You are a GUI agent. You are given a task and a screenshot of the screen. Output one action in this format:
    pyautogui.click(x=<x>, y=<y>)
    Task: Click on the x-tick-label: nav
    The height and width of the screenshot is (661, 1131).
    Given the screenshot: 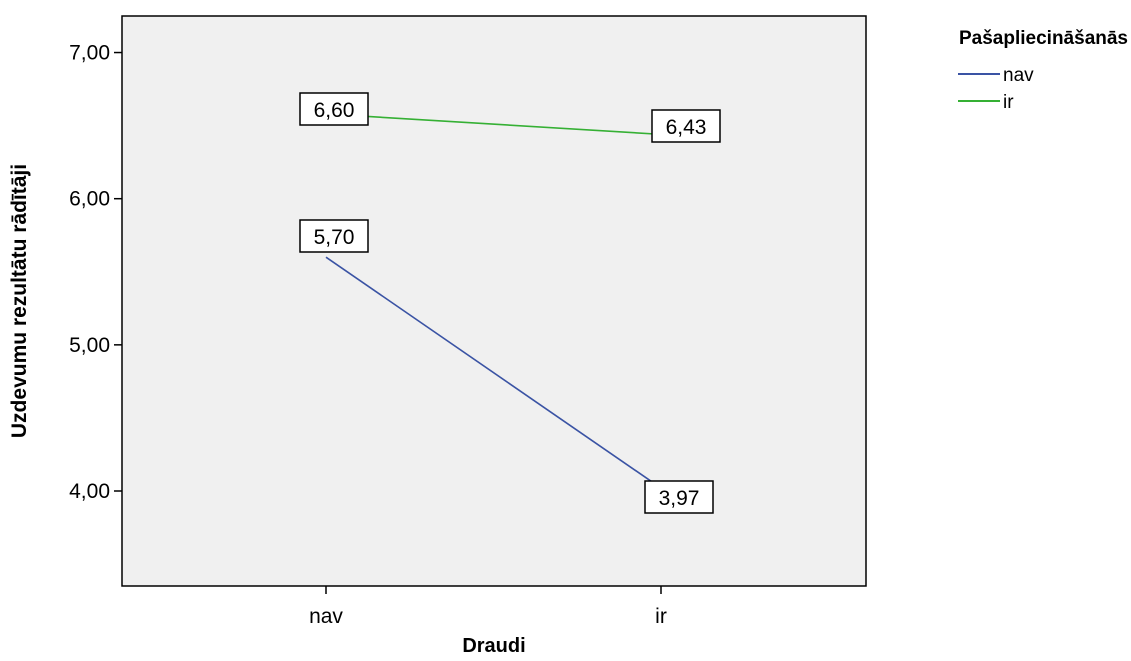 What is the action you would take?
    pyautogui.click(x=326, y=616)
    